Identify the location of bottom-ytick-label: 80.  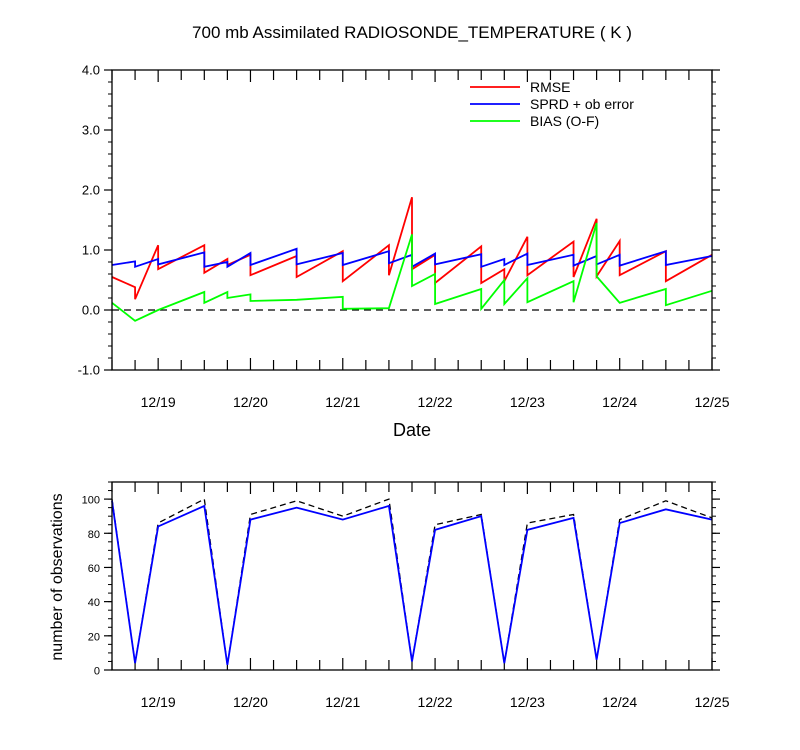
(94, 535).